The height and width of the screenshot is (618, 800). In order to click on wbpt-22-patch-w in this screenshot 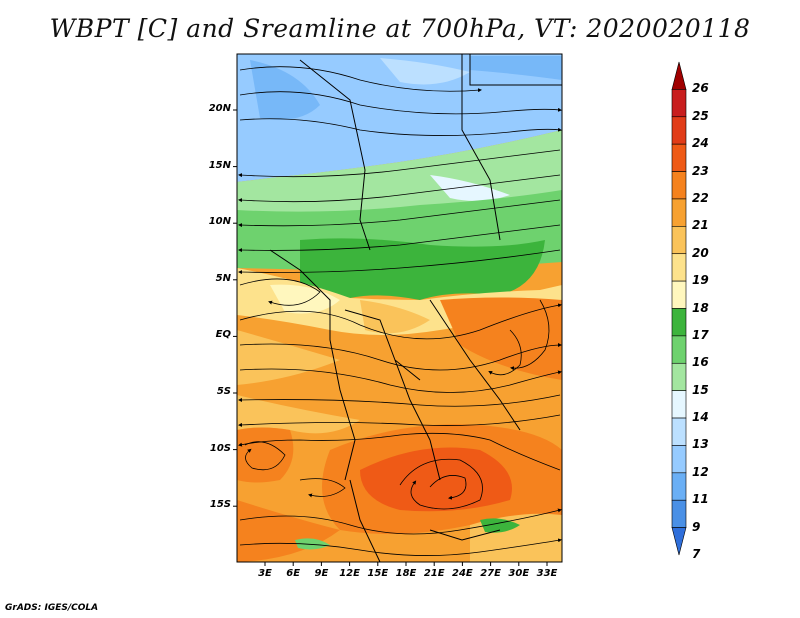, I will do `click(265, 455)`.